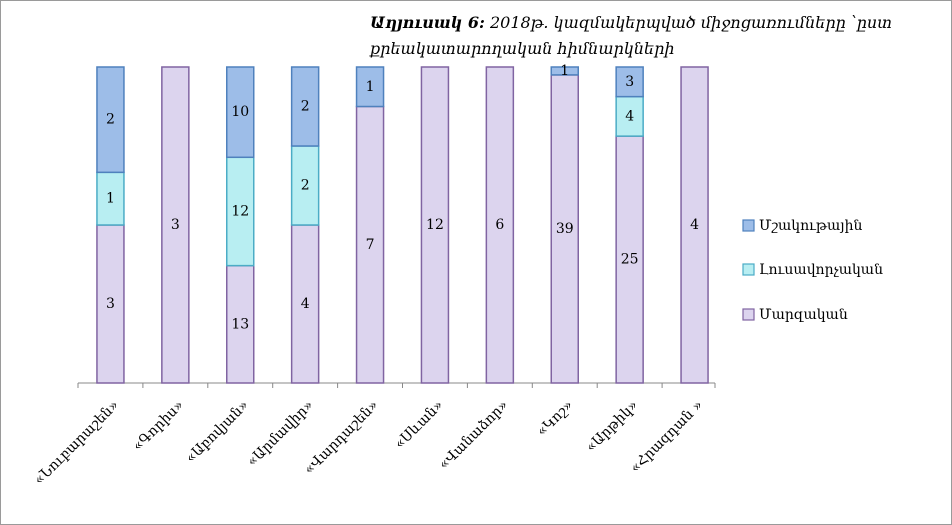 Image resolution: width=952 pixels, height=525 pixels. What do you see at coordinates (612, 426) in the screenshot?
I see `x-tick-label: «Արթիկ»` at bounding box center [612, 426].